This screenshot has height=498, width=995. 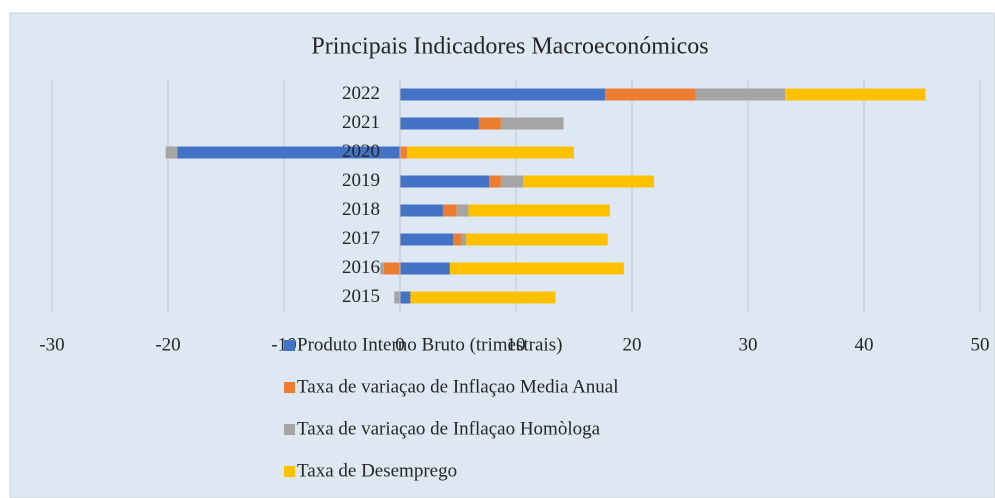 I want to click on x-tick-label: -20, so click(x=167, y=344).